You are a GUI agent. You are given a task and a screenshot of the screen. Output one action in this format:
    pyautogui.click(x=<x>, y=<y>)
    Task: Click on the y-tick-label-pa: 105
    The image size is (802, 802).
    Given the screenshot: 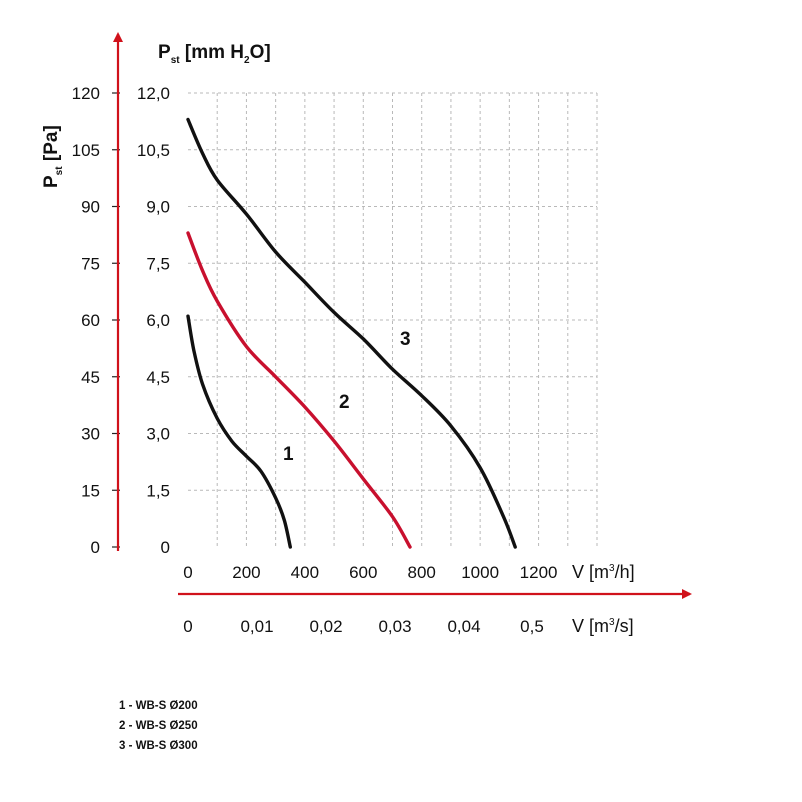 What is the action you would take?
    pyautogui.click(x=86, y=150)
    